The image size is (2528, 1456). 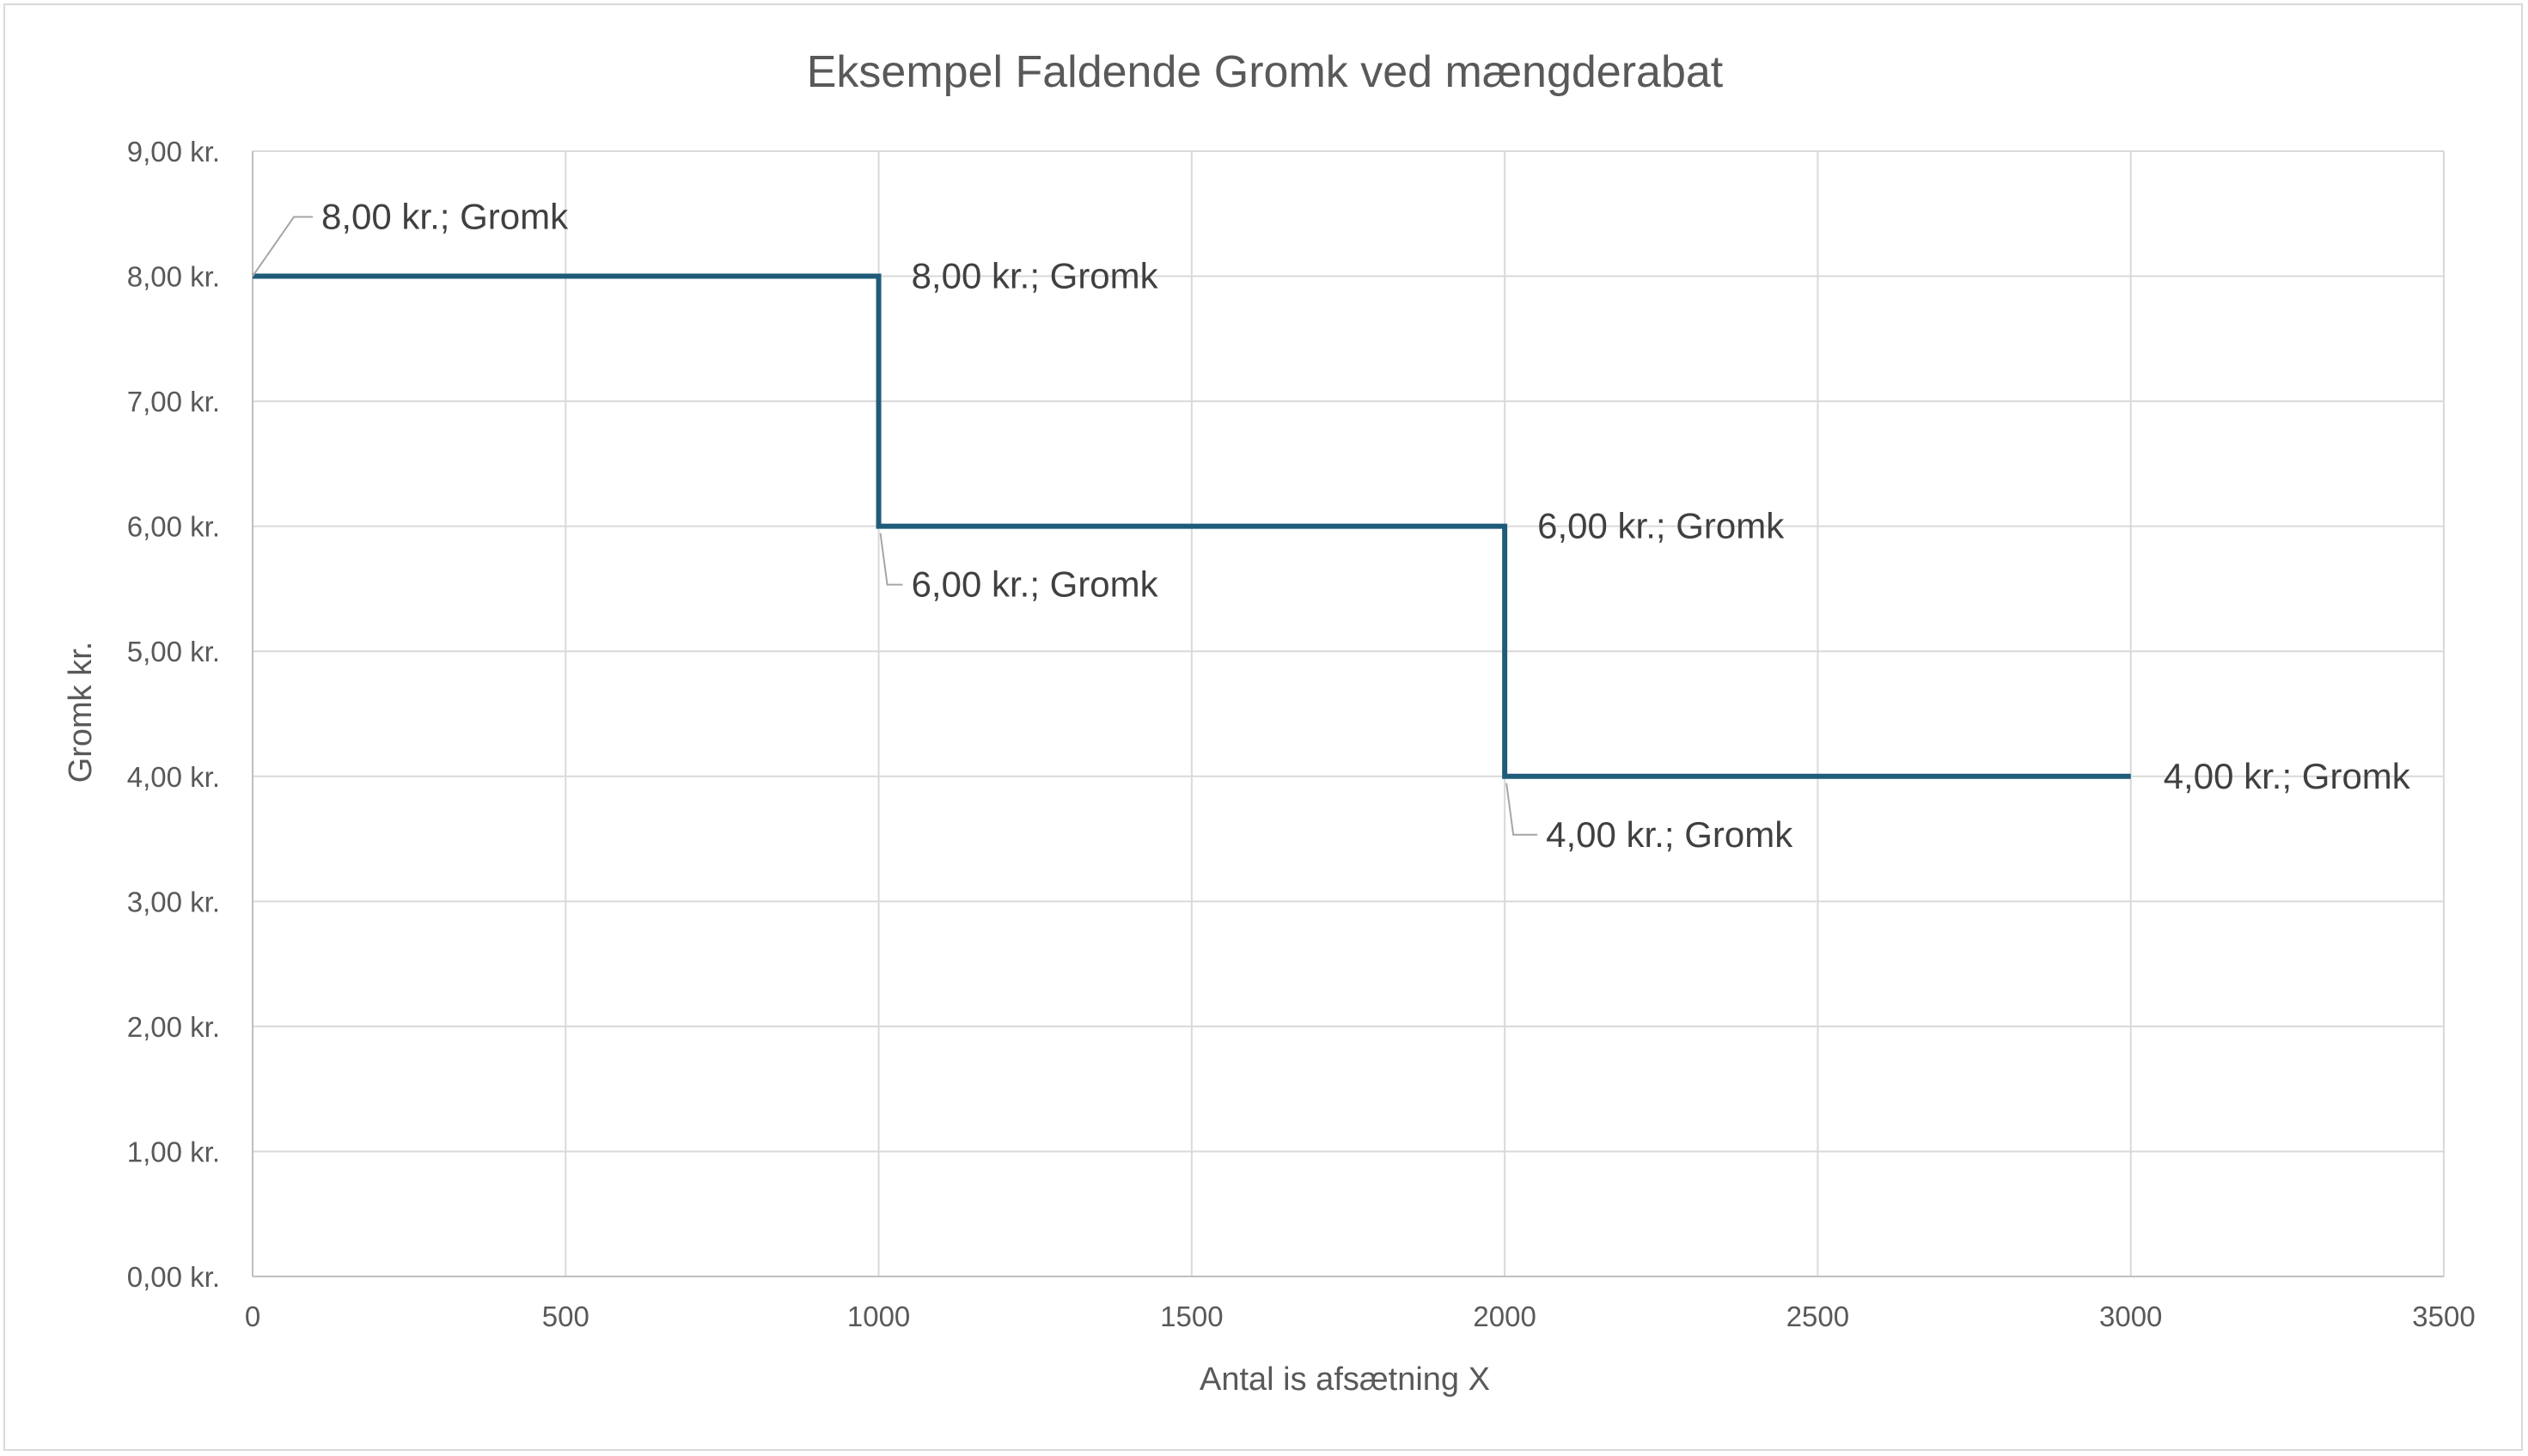 I want to click on x-tick-label: 2000, so click(x=1504, y=1316).